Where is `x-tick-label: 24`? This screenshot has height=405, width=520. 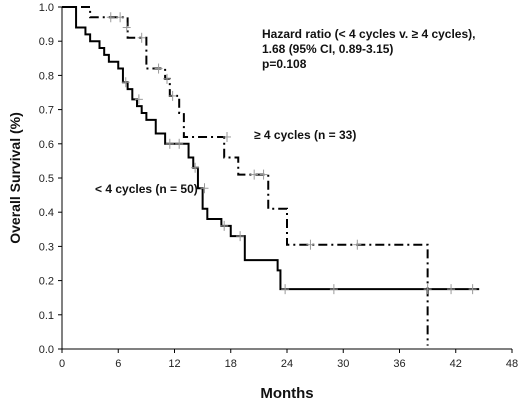 x-tick-label: 24 is located at coordinates (287, 364).